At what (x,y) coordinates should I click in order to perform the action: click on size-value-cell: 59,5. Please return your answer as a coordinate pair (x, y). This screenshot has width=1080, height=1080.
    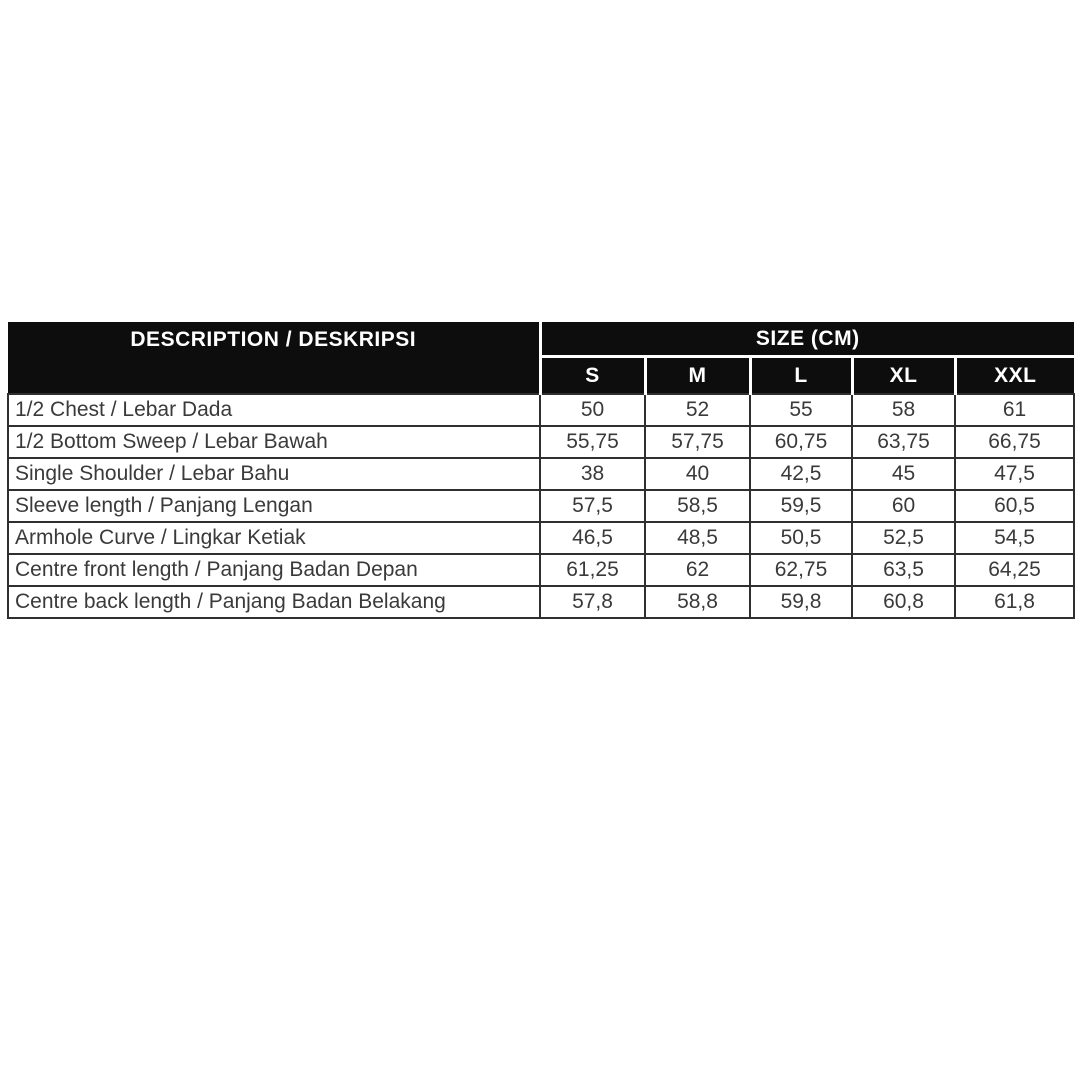
    Looking at the image, I should click on (801, 506).